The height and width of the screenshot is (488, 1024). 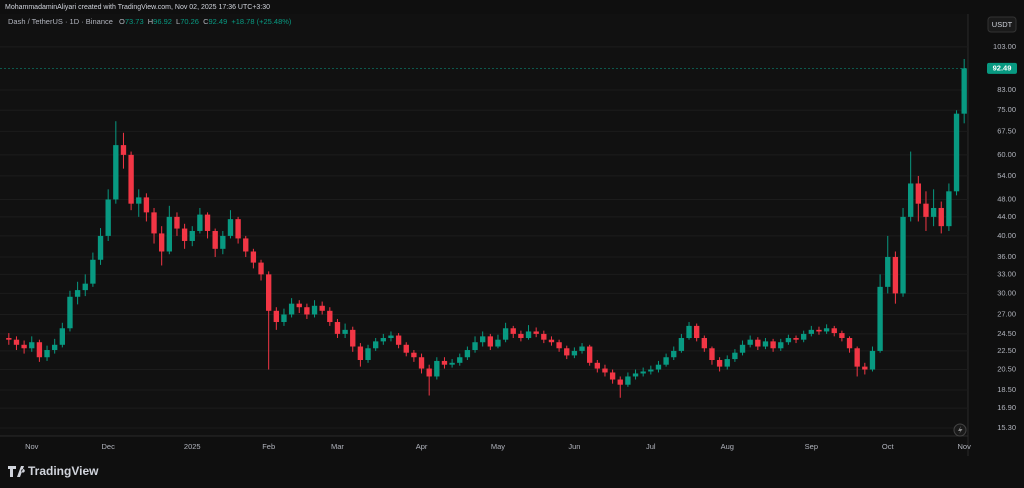 What do you see at coordinates (122, 21) in the screenshot?
I see `ohlc-prefix: O` at bounding box center [122, 21].